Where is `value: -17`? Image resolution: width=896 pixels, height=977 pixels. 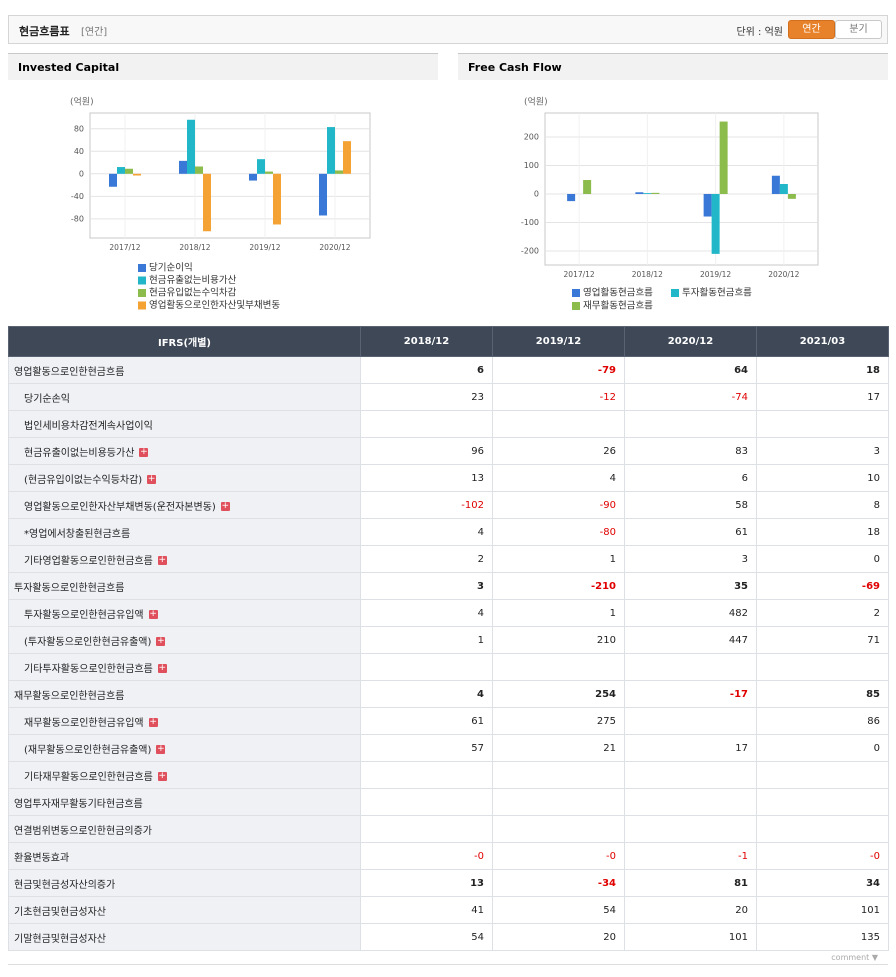 value: -17 is located at coordinates (738, 694).